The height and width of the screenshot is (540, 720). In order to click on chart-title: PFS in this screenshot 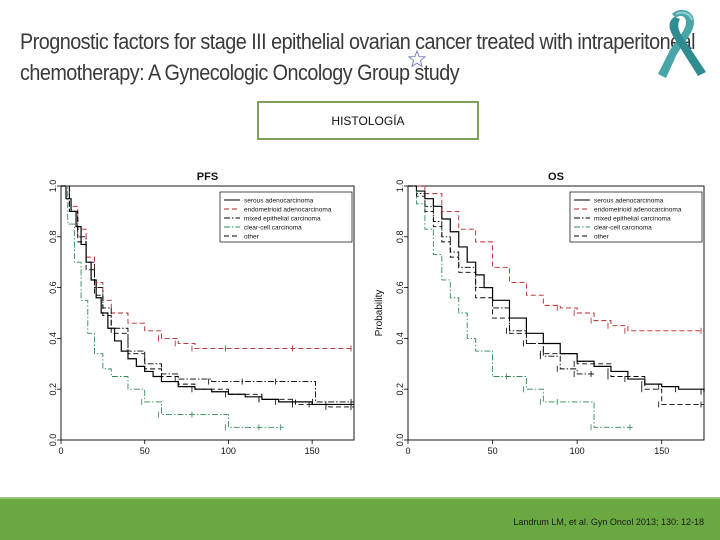, I will do `click(207, 177)`.